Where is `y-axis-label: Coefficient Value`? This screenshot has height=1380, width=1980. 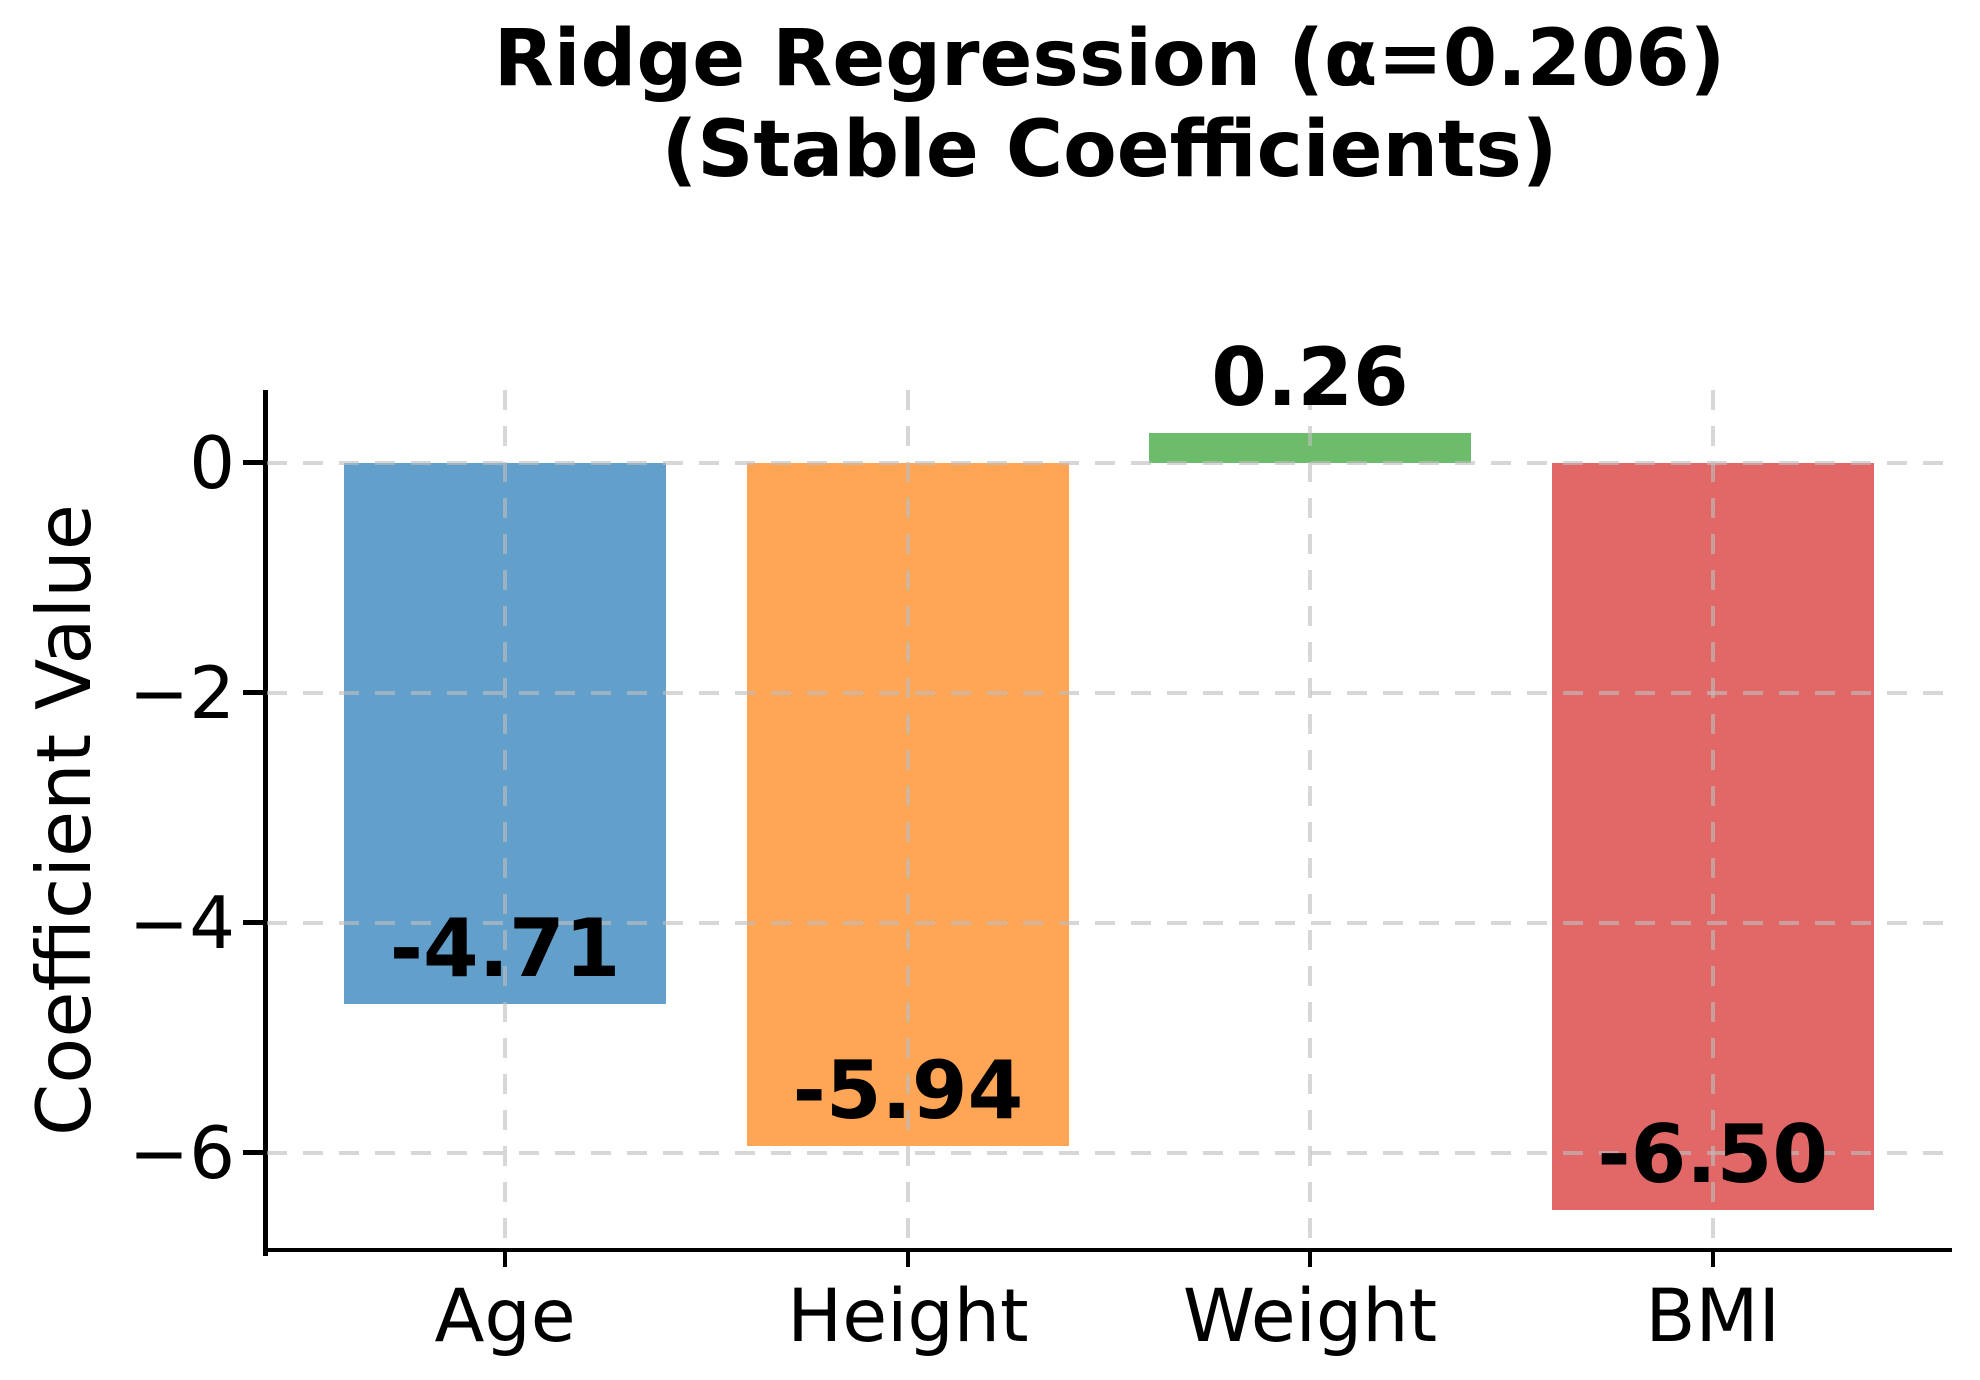
y-axis-label: Coefficient Value is located at coordinates (64, 820).